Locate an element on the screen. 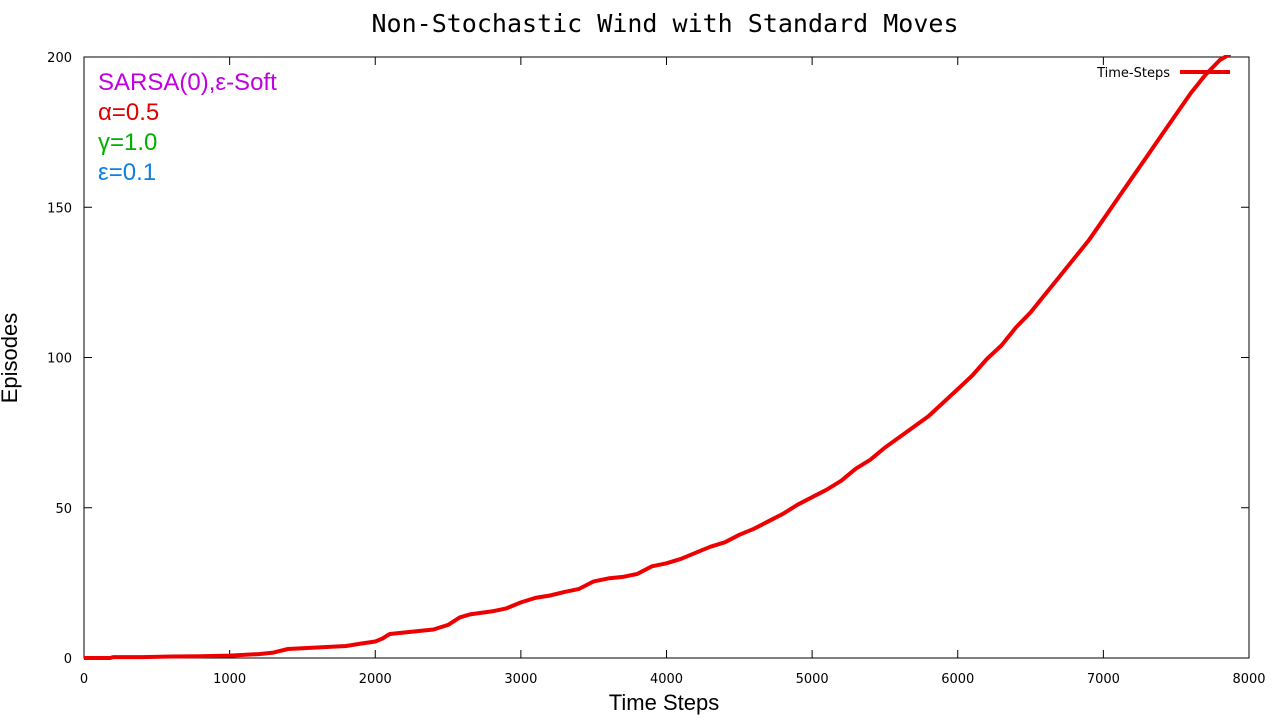  x-tick-label: 8000 is located at coordinates (1248, 679).